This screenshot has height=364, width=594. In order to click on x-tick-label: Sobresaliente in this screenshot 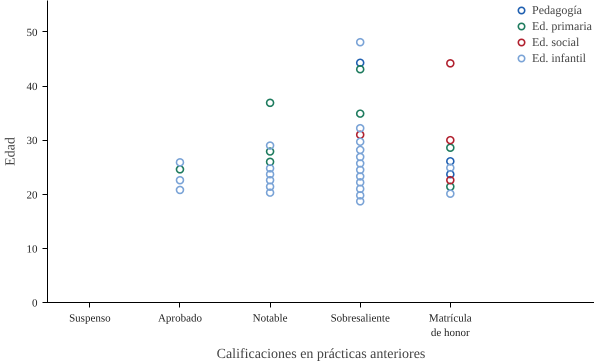, I will do `click(360, 318)`.